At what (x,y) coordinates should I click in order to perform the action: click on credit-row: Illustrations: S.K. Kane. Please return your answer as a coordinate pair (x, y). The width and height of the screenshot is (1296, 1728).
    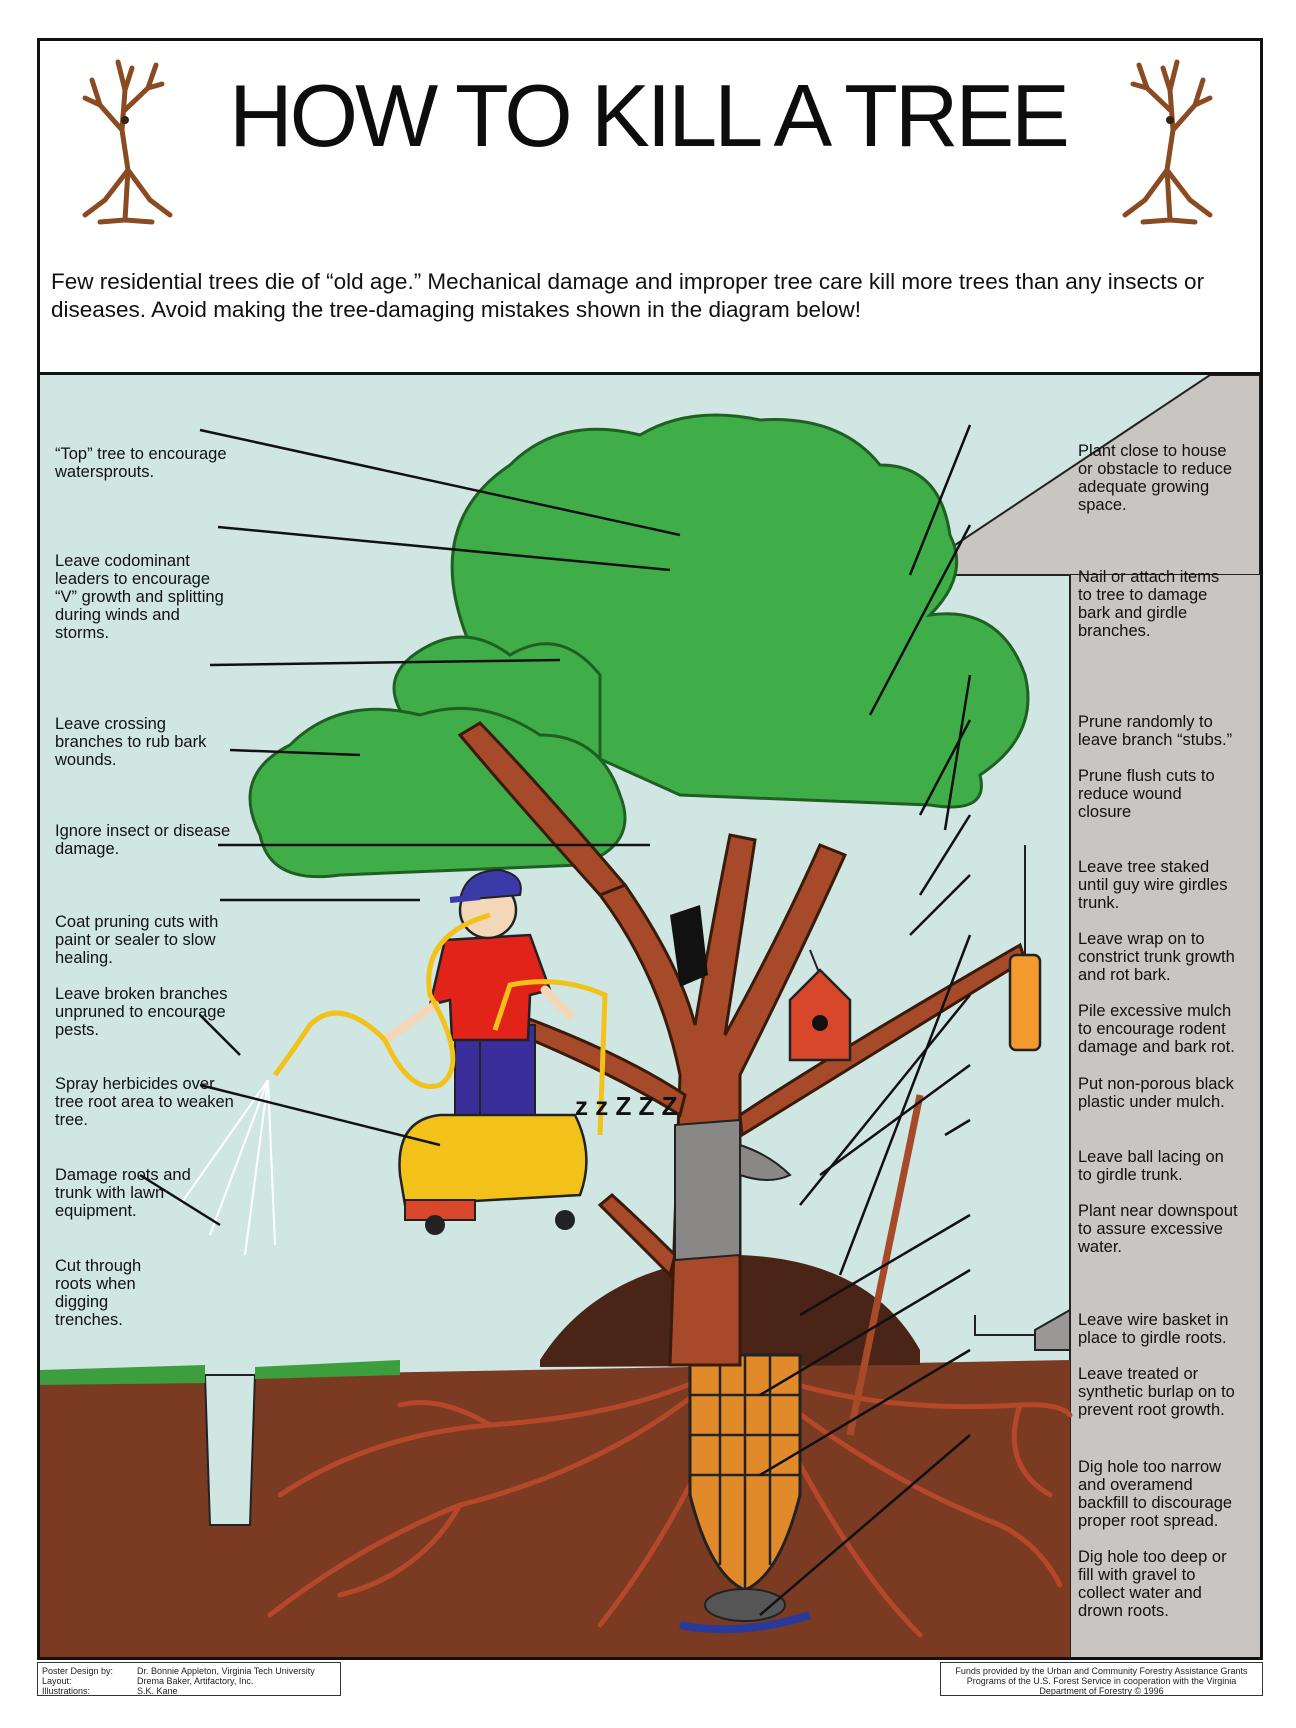
    Looking at the image, I should click on (110, 1691).